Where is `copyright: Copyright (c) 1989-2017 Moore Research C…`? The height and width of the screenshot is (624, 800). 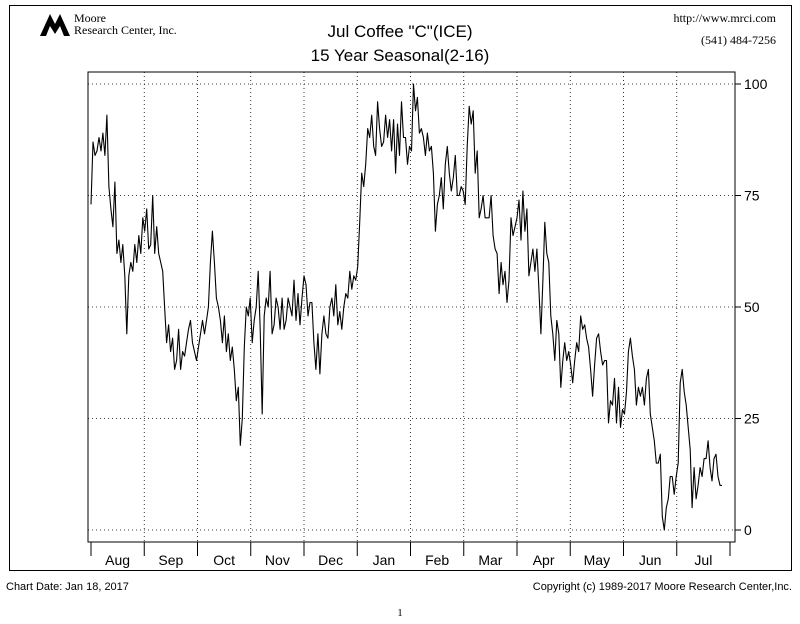 copyright: Copyright (c) 1989-2017 Moore Research C… is located at coordinates (662, 587).